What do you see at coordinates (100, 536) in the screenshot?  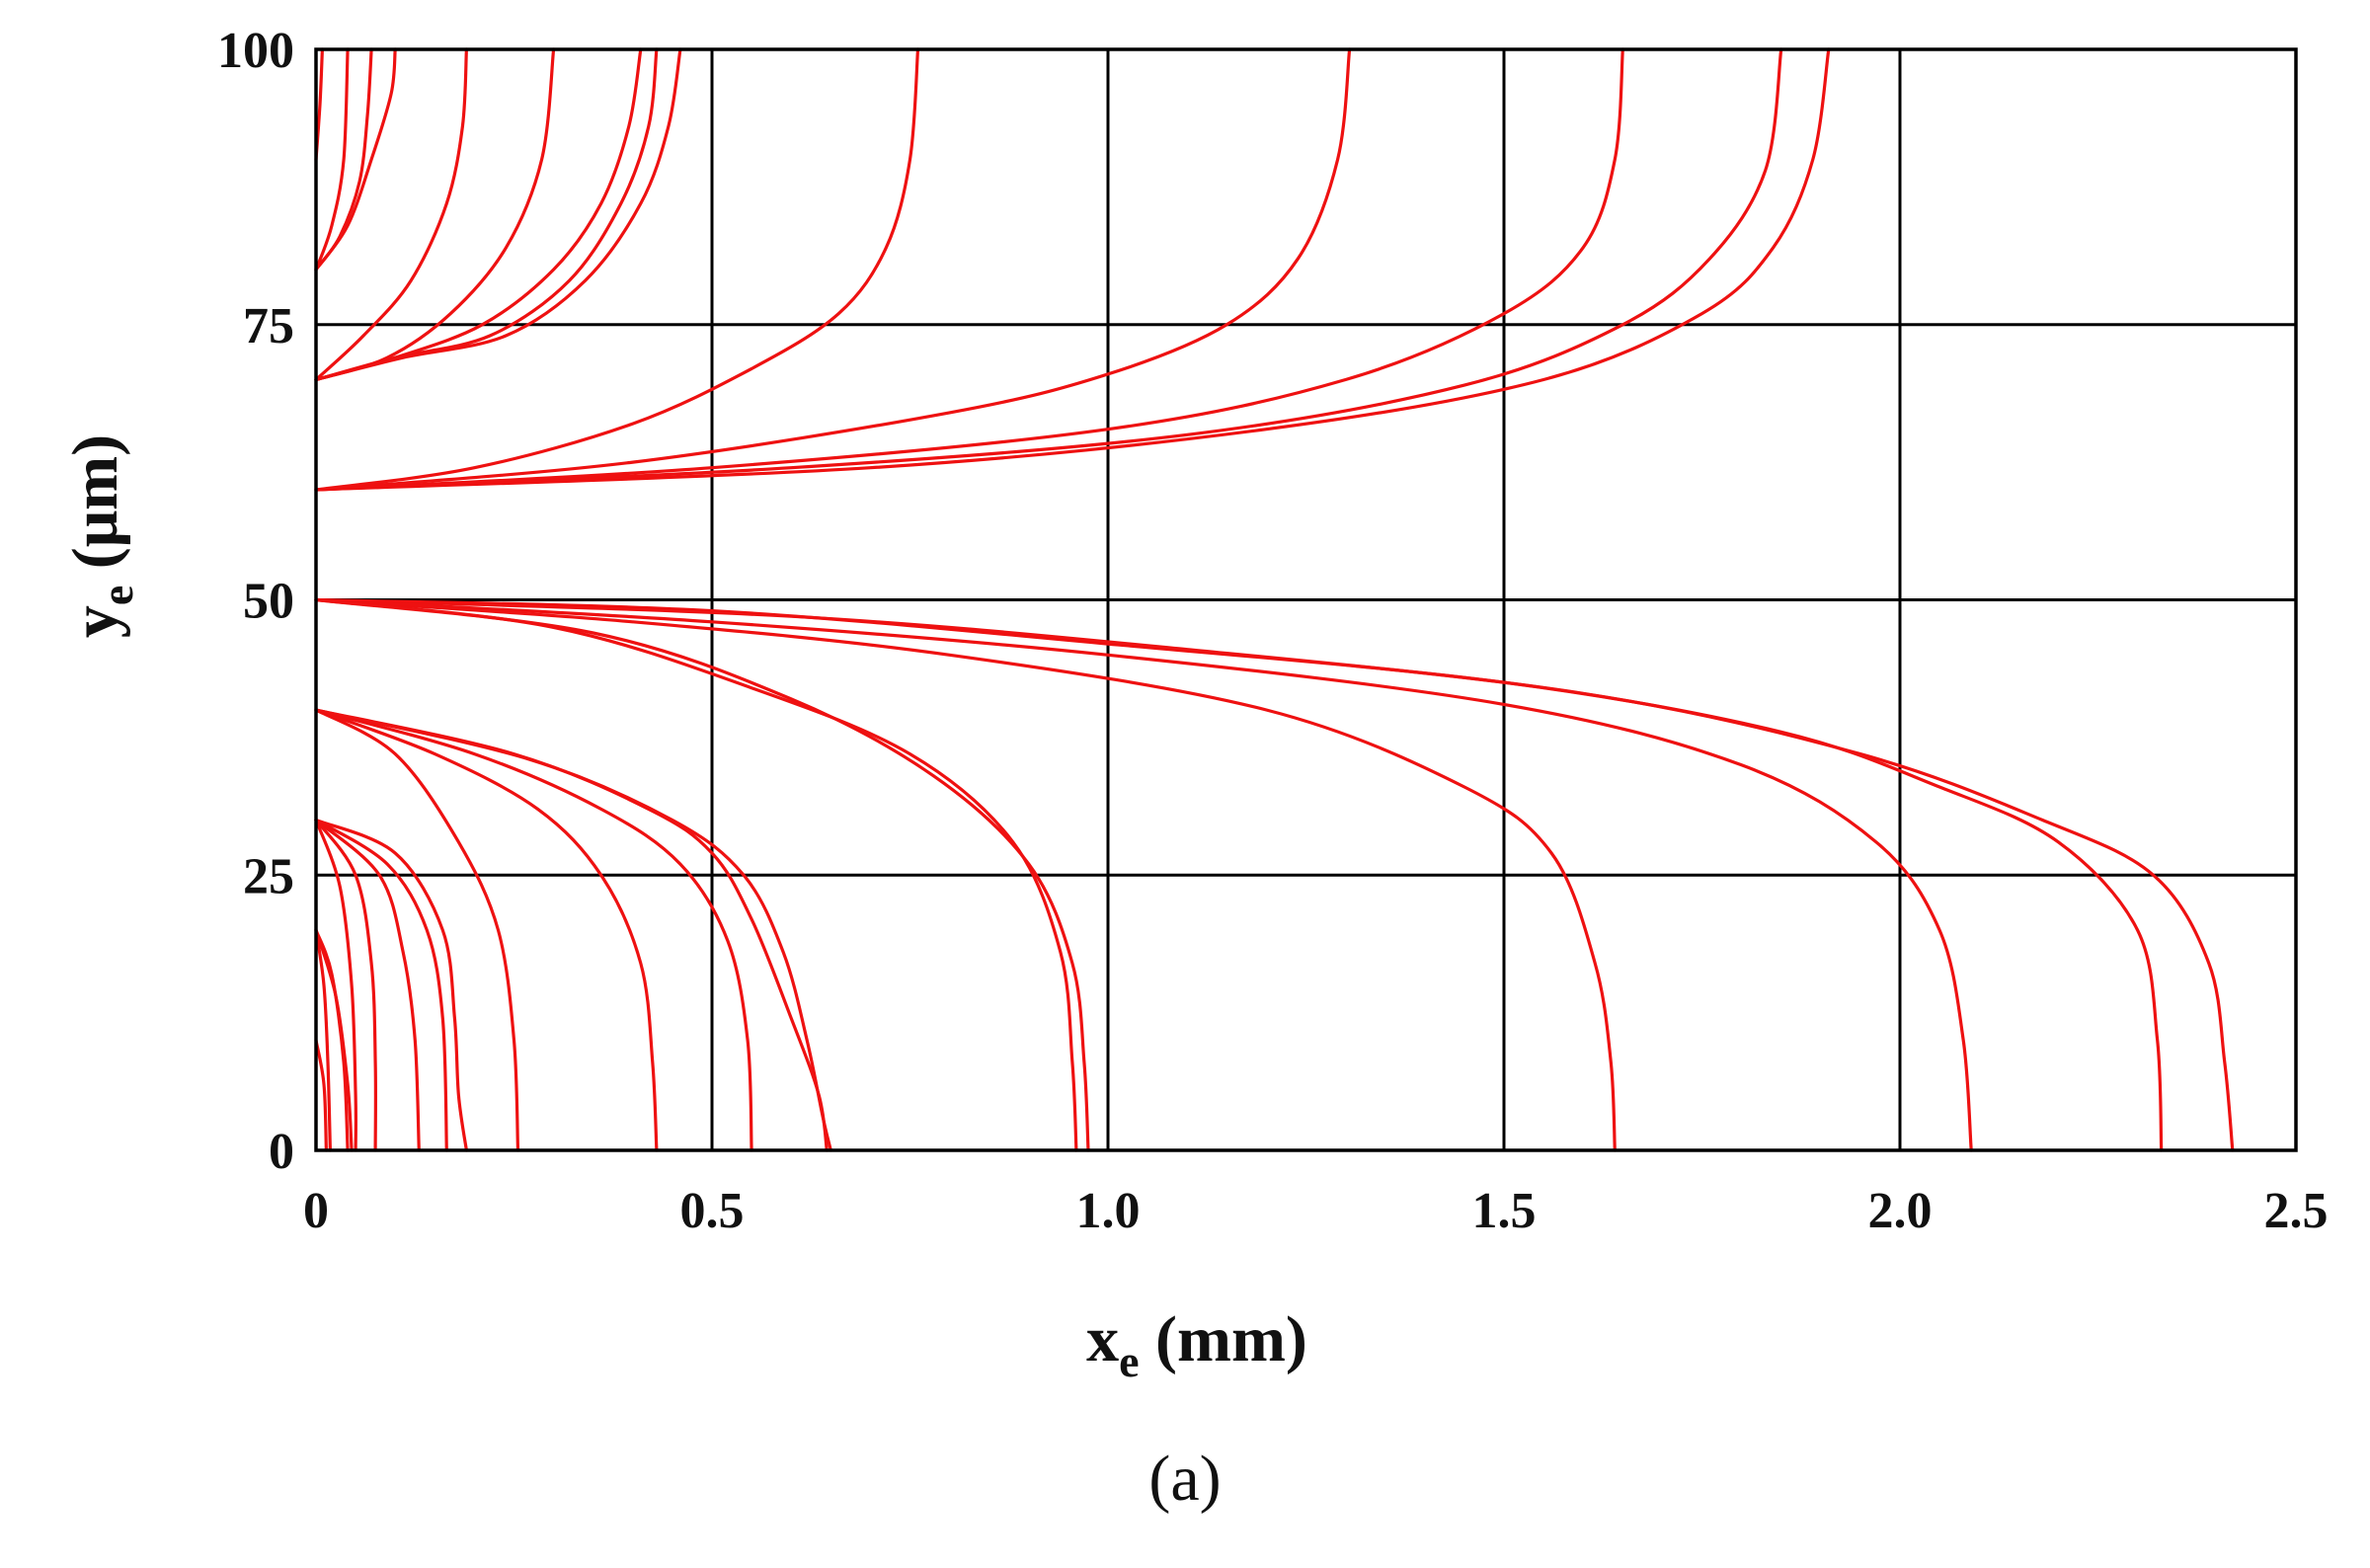 I see `y-axis-label: ye (μm)` at bounding box center [100, 536].